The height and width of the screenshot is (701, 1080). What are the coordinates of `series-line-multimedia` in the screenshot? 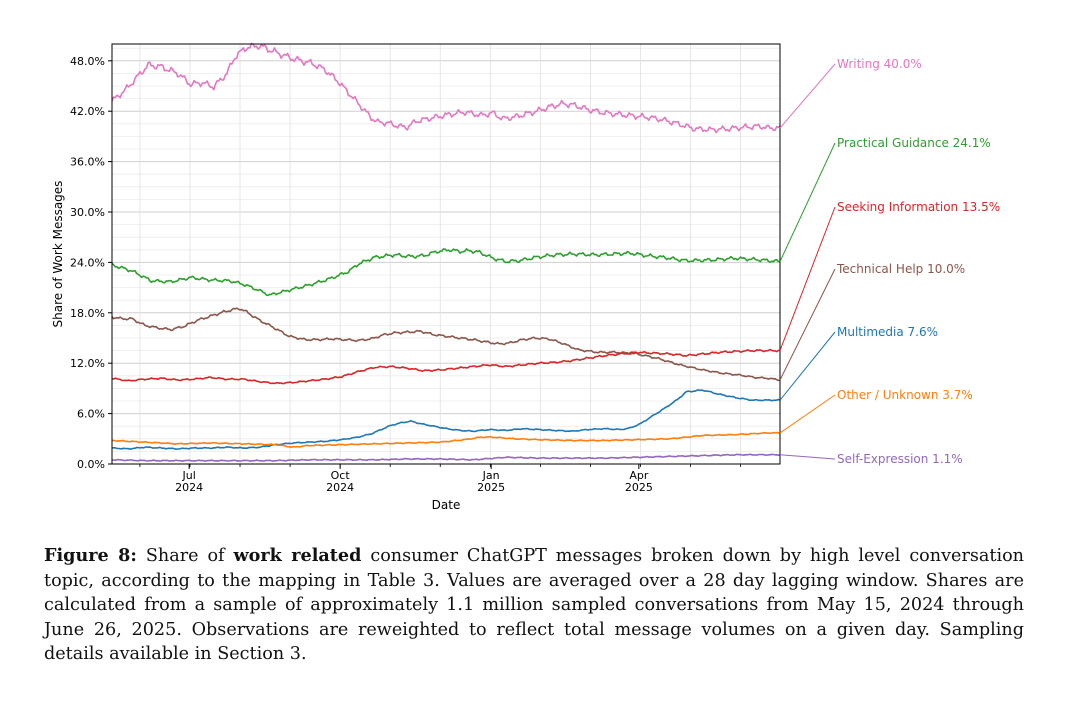 It's located at (446, 420).